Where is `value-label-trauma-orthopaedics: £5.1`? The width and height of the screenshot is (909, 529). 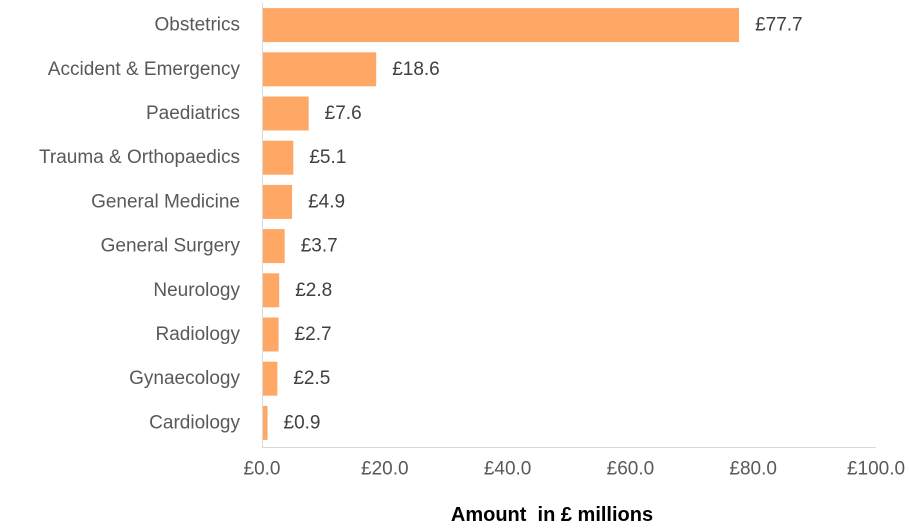 value-label-trauma-orthopaedics: £5.1 is located at coordinates (327, 157).